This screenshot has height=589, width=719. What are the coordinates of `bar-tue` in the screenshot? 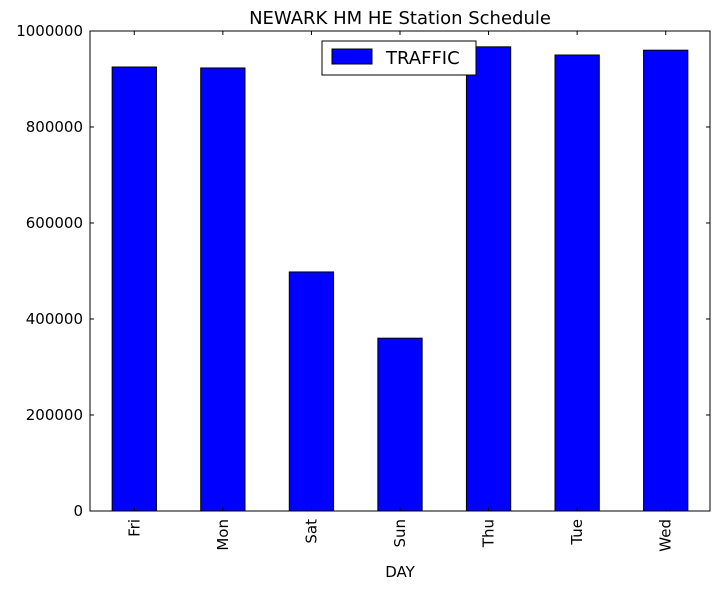 It's located at (577, 283).